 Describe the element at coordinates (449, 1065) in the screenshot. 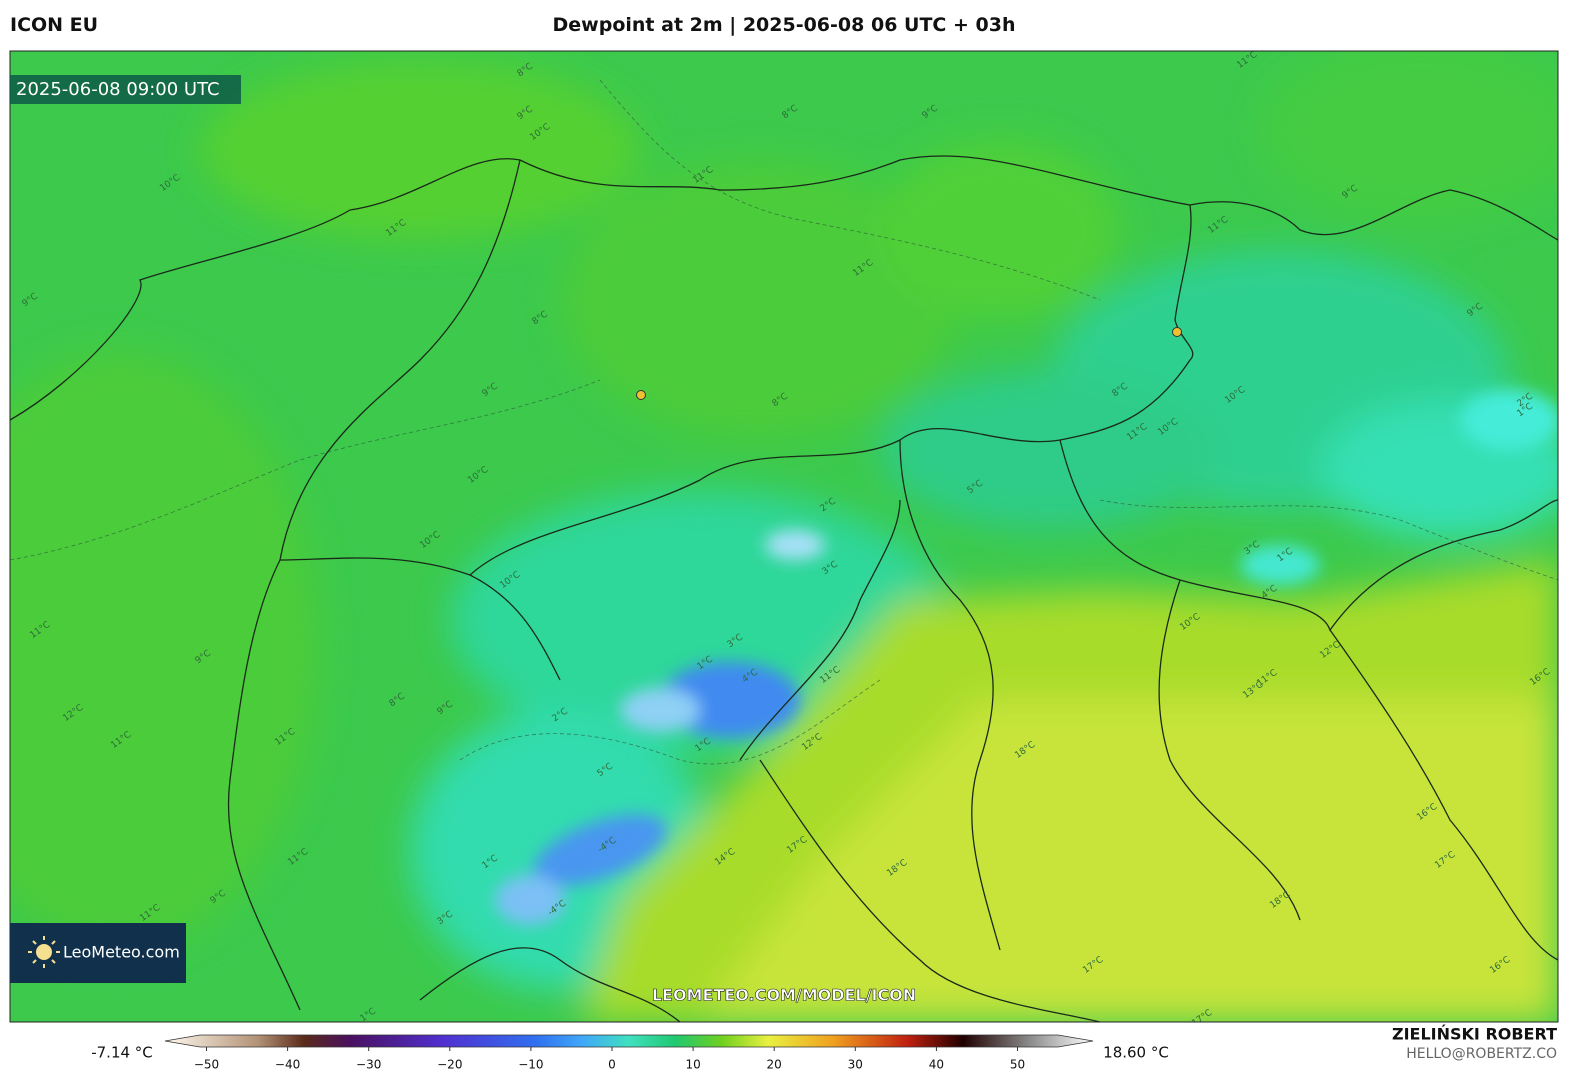

I see `colorbar-tick-label: −20` at that location.